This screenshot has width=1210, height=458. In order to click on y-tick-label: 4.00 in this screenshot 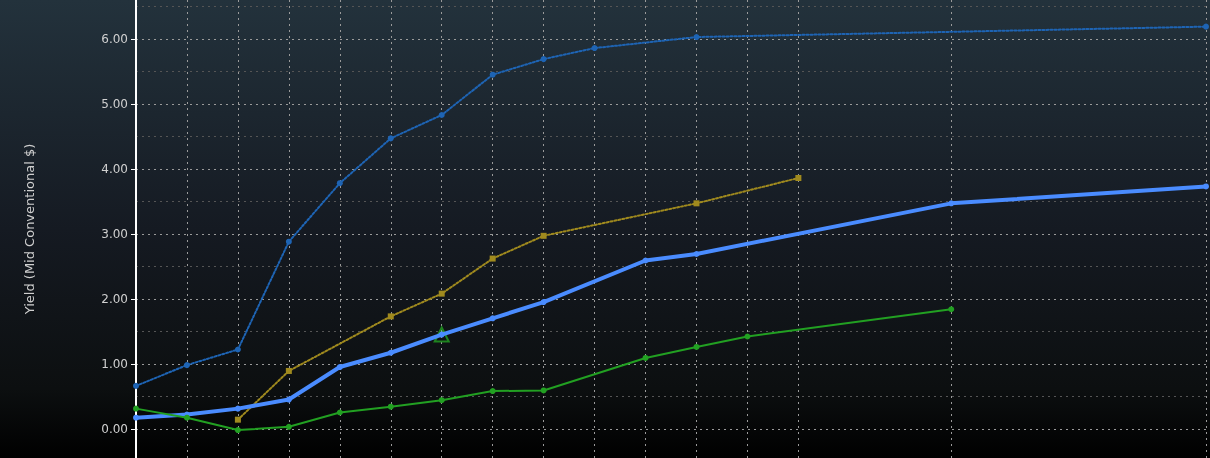, I will do `click(114, 168)`.